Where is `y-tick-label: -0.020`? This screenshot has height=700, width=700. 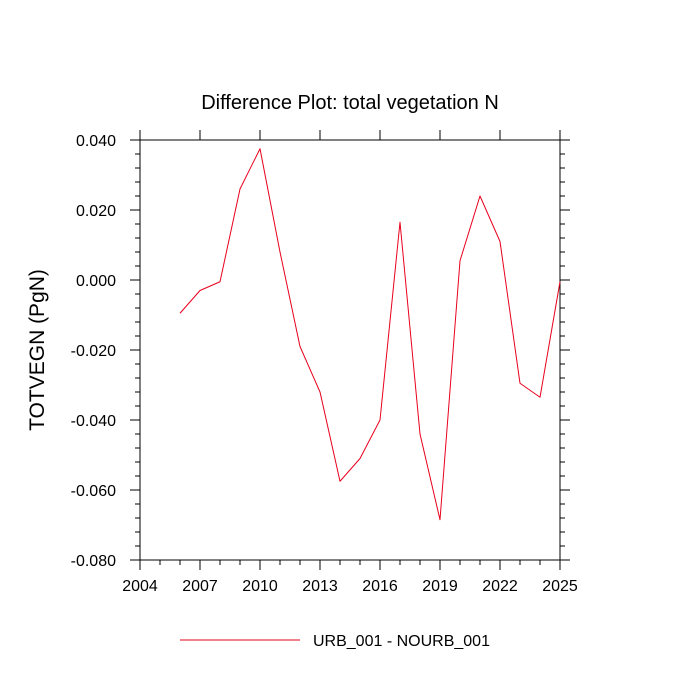
y-tick-label: -0.020 is located at coordinates (93, 351).